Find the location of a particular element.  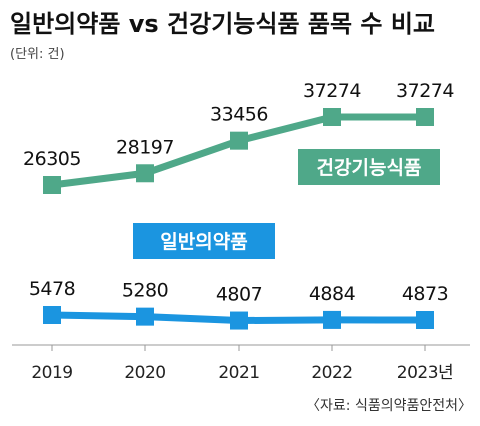

legend-label: 일반의약품 is located at coordinates (203, 242).